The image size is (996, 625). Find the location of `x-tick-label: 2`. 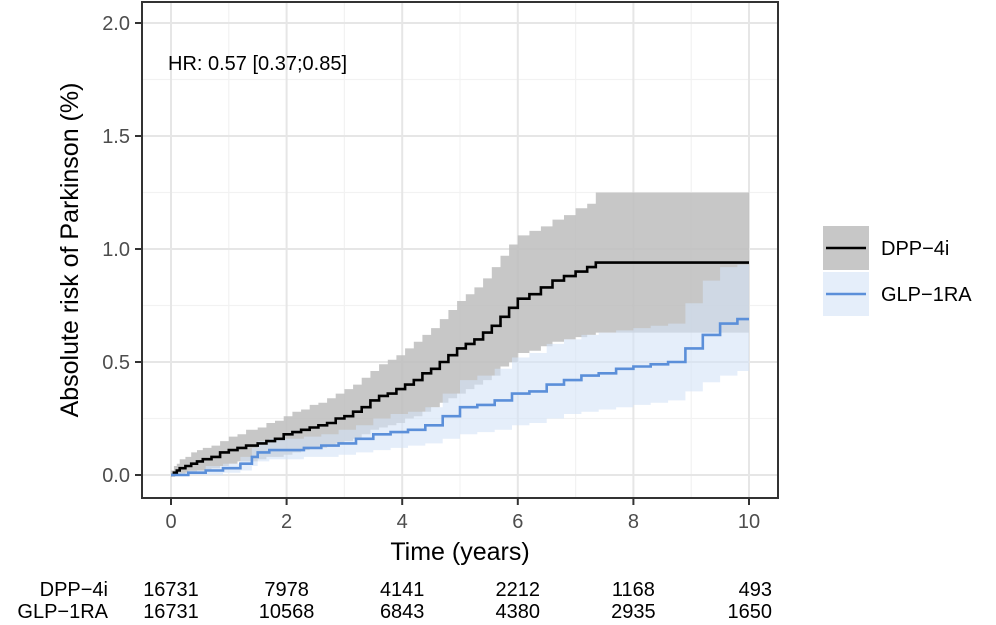

x-tick-label: 2 is located at coordinates (286, 522).